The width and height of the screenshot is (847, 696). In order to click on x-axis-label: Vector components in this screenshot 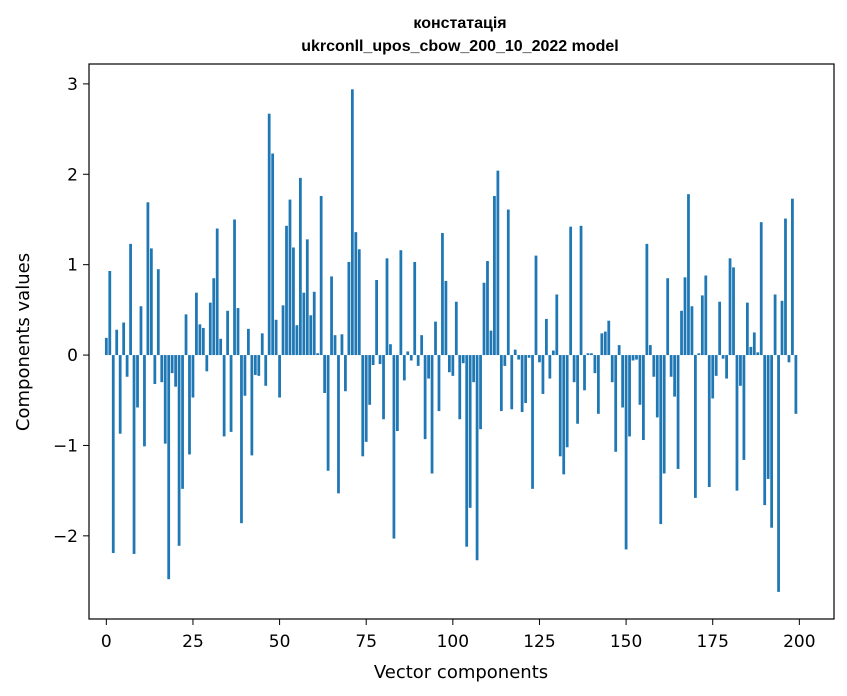, I will do `click(461, 672)`.